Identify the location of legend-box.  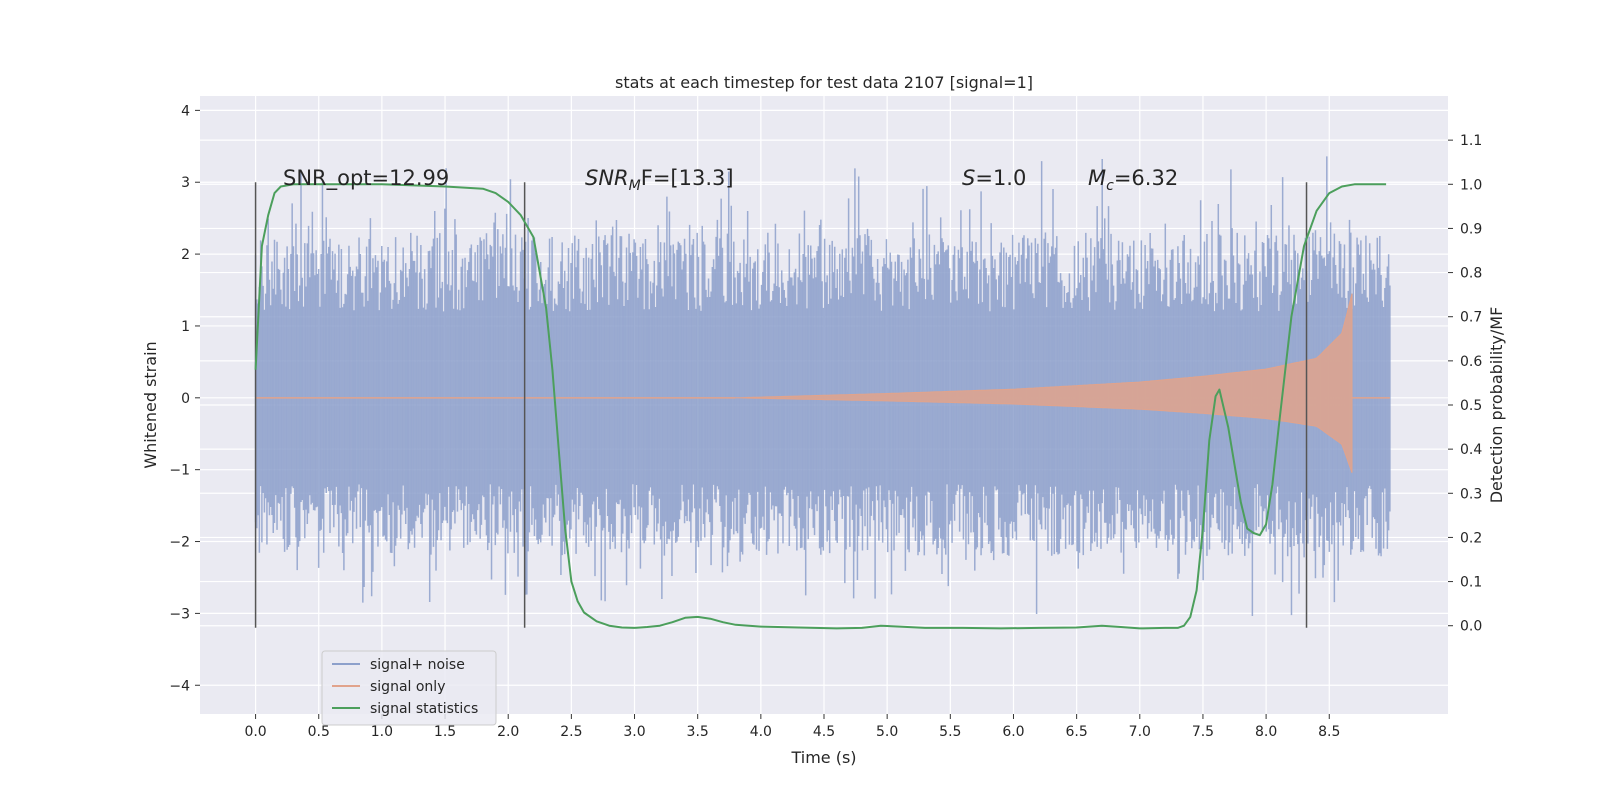
(409, 688).